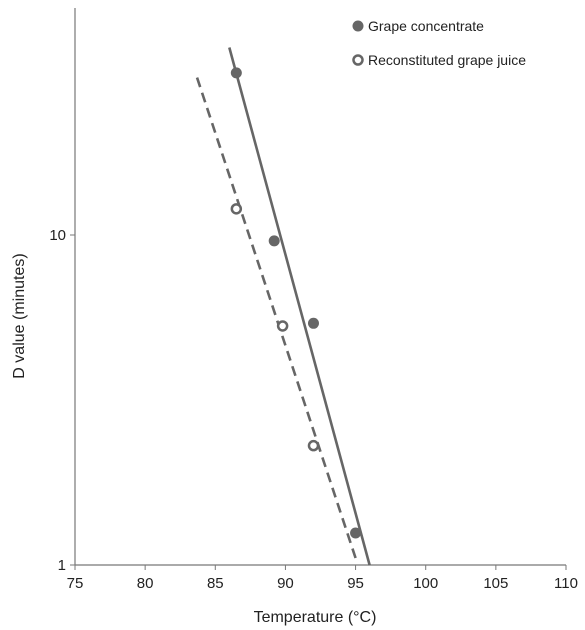 Image resolution: width=585 pixels, height=630 pixels. Describe the element at coordinates (19, 315) in the screenshot. I see `y-axis-title: D value (minutes)` at that location.